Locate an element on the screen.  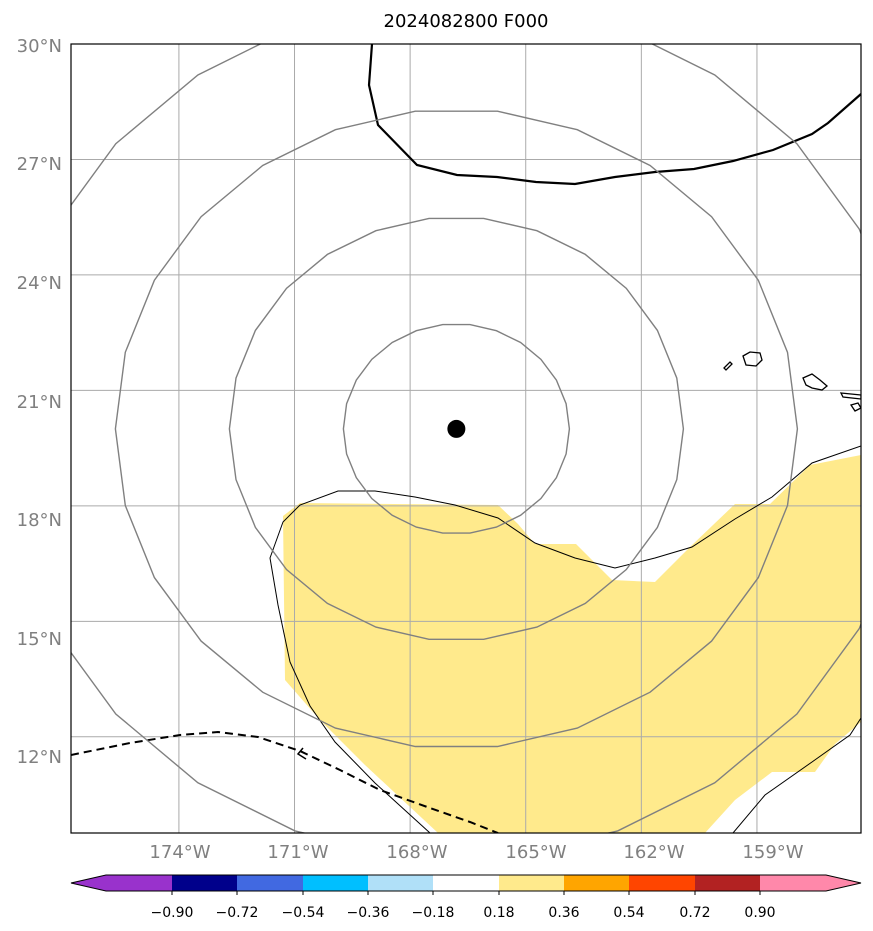
lat-label: 15°N is located at coordinates (39, 639).